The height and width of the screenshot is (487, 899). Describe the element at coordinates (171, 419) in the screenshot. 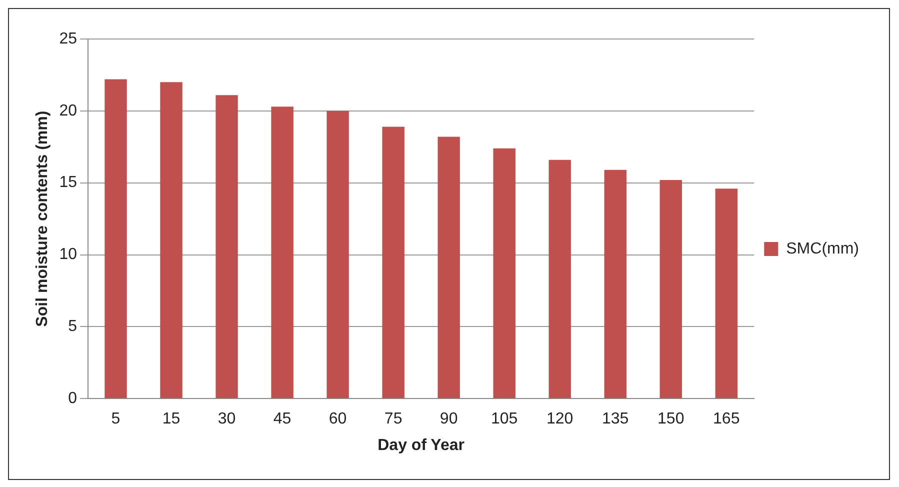

I see `x-tick-label: 15` at that location.